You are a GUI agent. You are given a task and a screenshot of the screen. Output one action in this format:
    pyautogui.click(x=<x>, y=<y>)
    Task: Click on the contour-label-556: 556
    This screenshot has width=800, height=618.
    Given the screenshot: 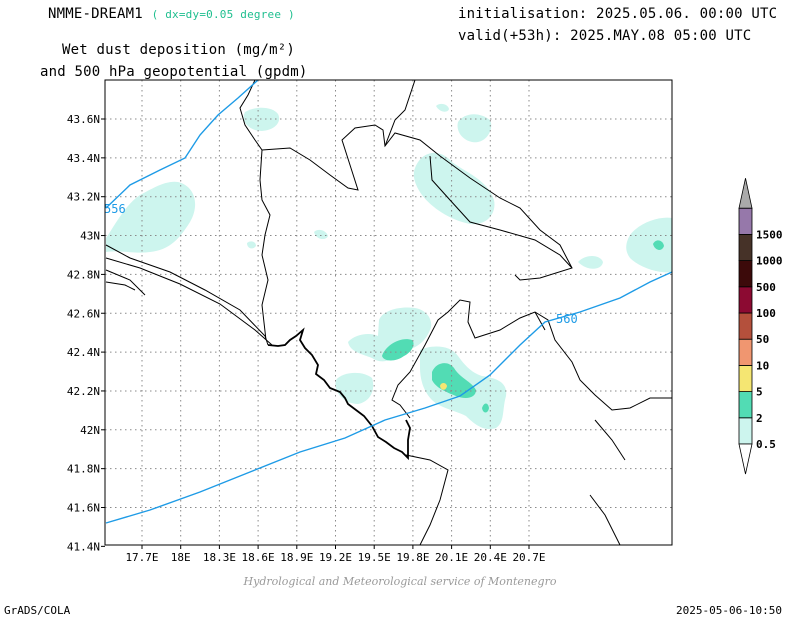 What is the action you would take?
    pyautogui.click(x=115, y=209)
    